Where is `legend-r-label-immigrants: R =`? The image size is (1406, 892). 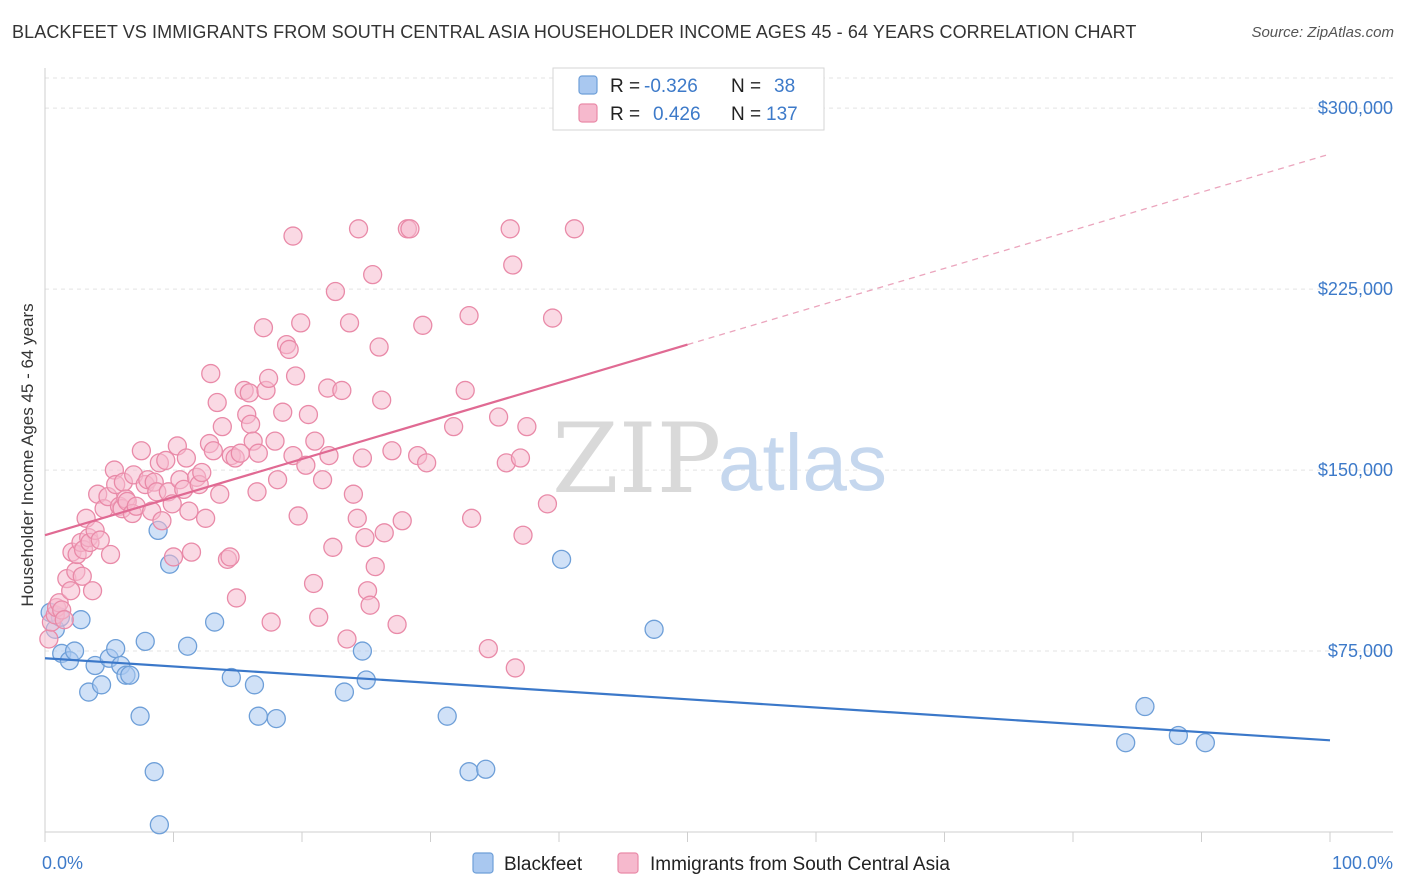 legend-r-label-immigrants: R = is located at coordinates (625, 114).